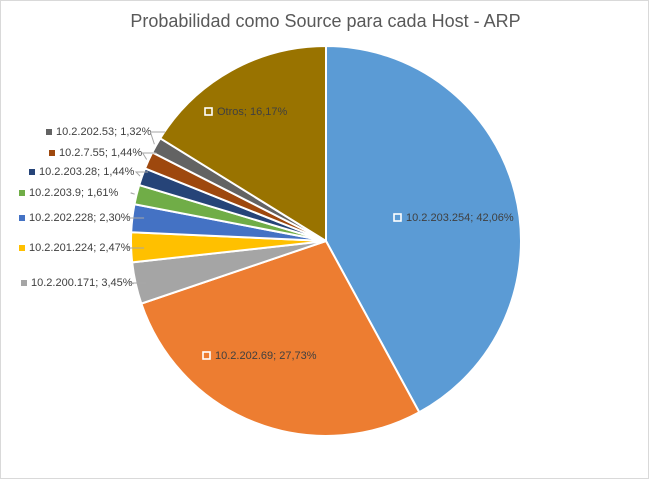 This screenshot has height=480, width=649. What do you see at coordinates (266, 356) in the screenshot?
I see `slice-label-text: 10.2.202.69; 27,73%` at bounding box center [266, 356].